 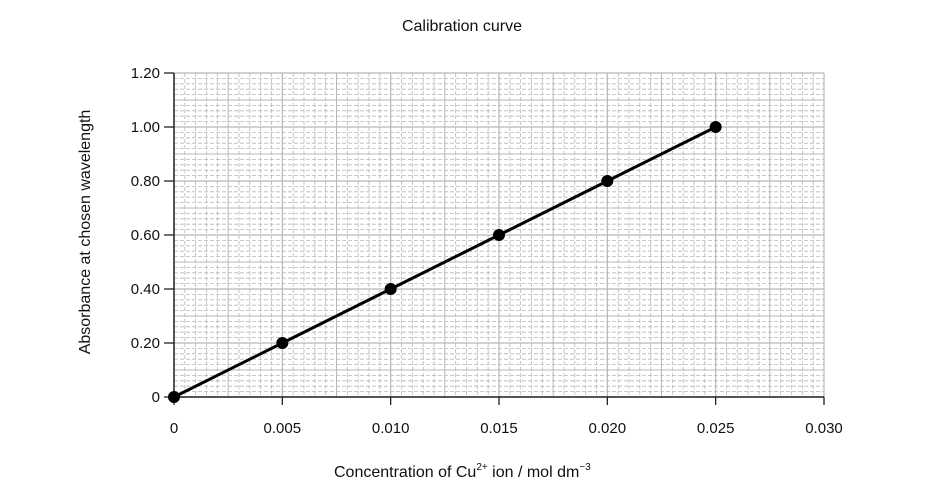 I want to click on x-label-sup1: 2+, so click(x=482, y=467).